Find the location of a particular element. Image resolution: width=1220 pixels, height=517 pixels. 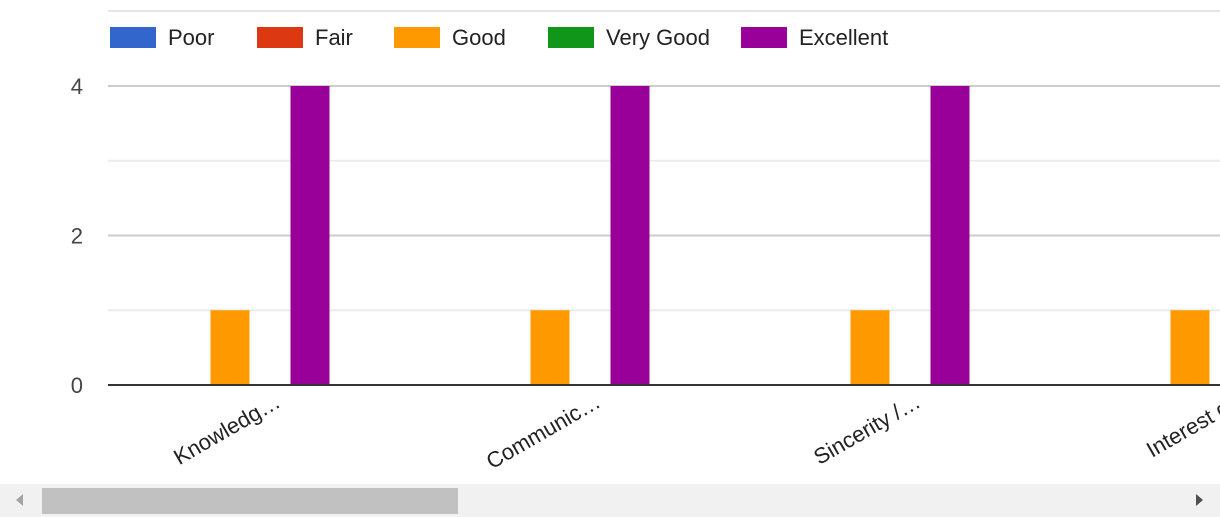

y-tick-label: 2 is located at coordinates (77, 236).